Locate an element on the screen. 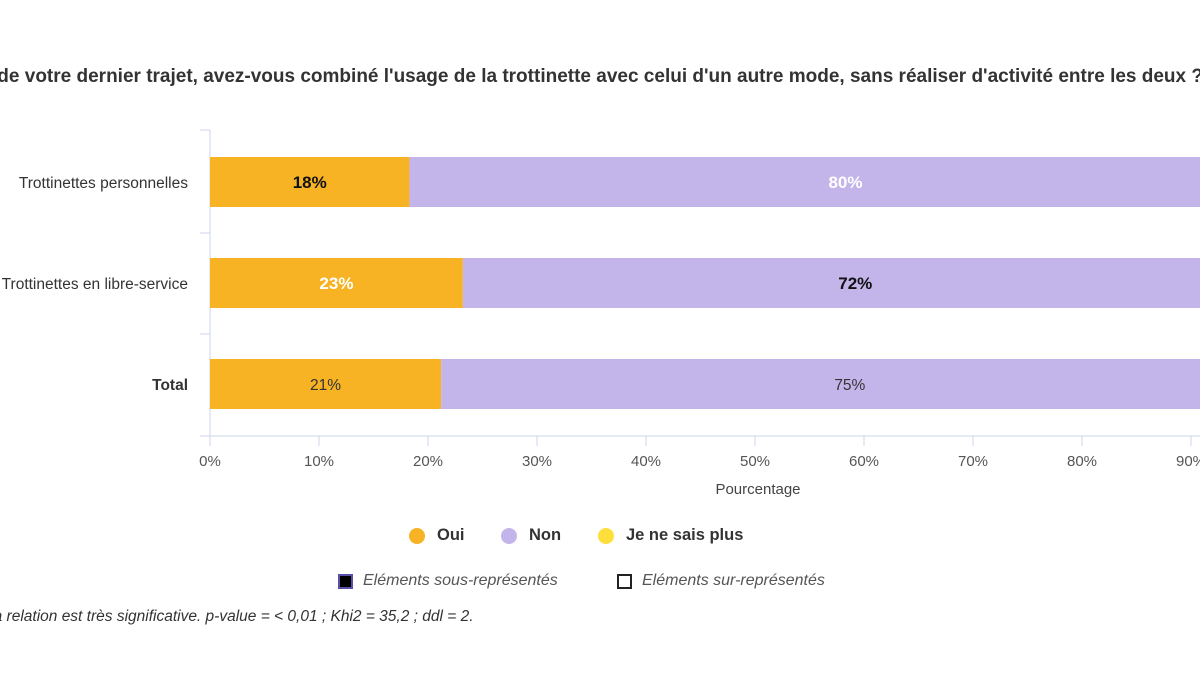  under-represented-key: Eléments sous-représentés is located at coordinates (448, 581).